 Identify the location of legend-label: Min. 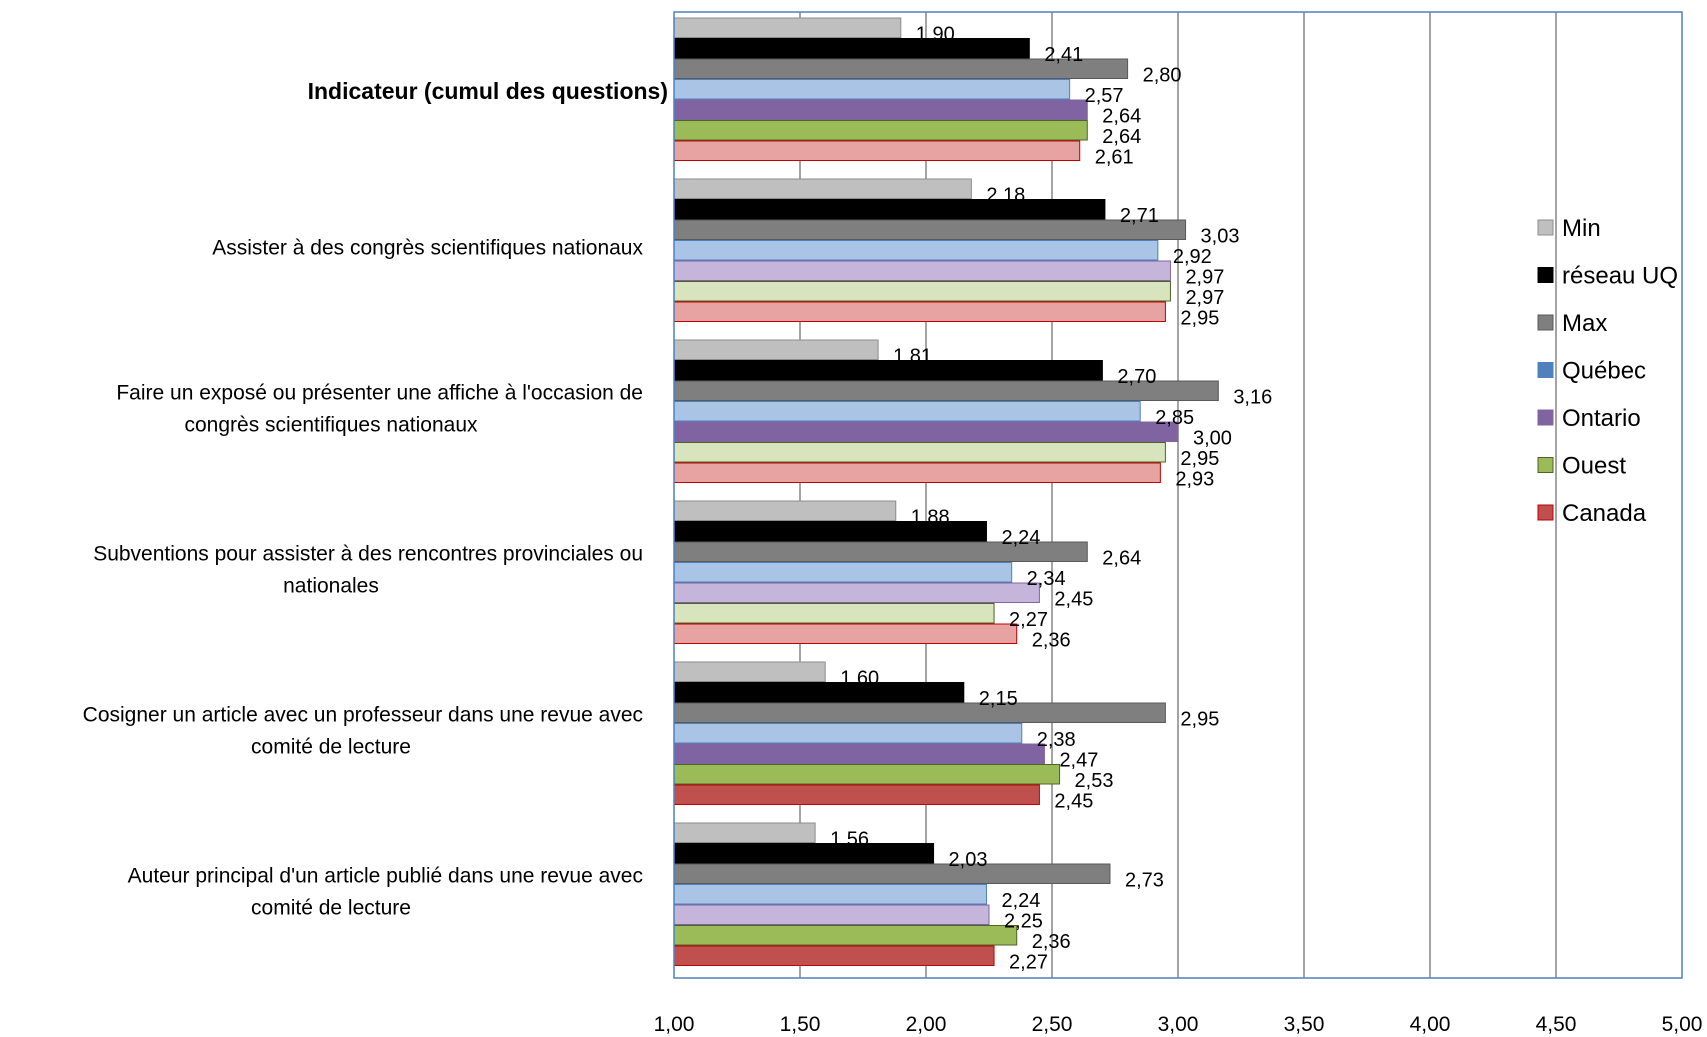
(1581, 228).